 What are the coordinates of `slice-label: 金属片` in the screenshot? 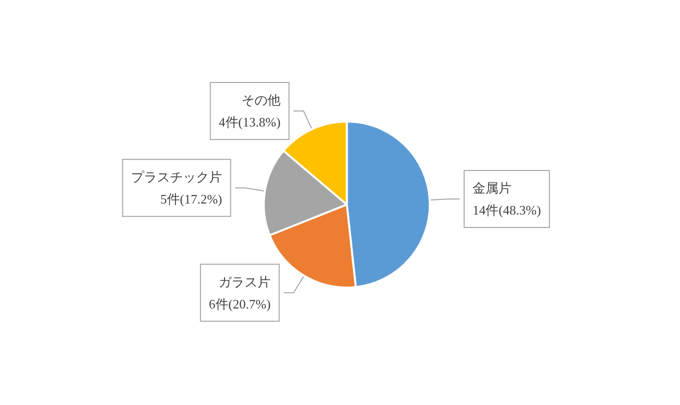 It's located at (492, 188).